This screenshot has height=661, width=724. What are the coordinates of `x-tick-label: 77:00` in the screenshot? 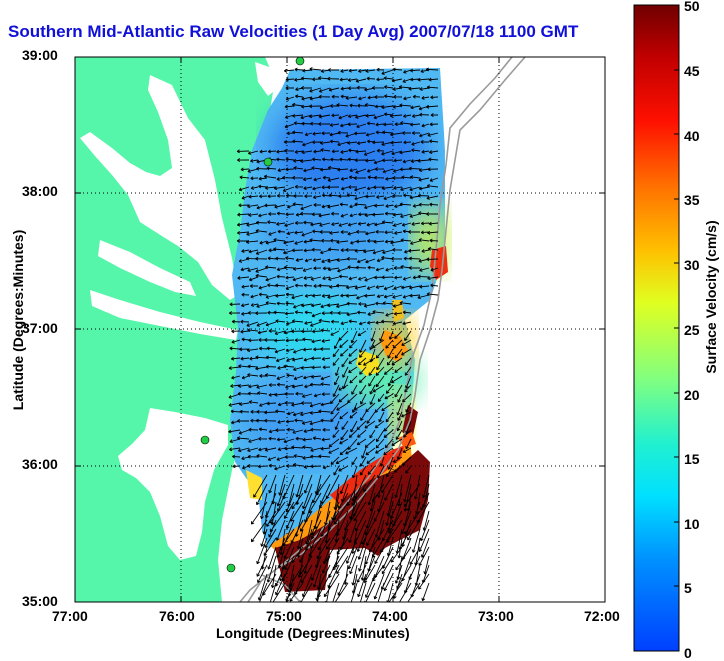 It's located at (70, 616).